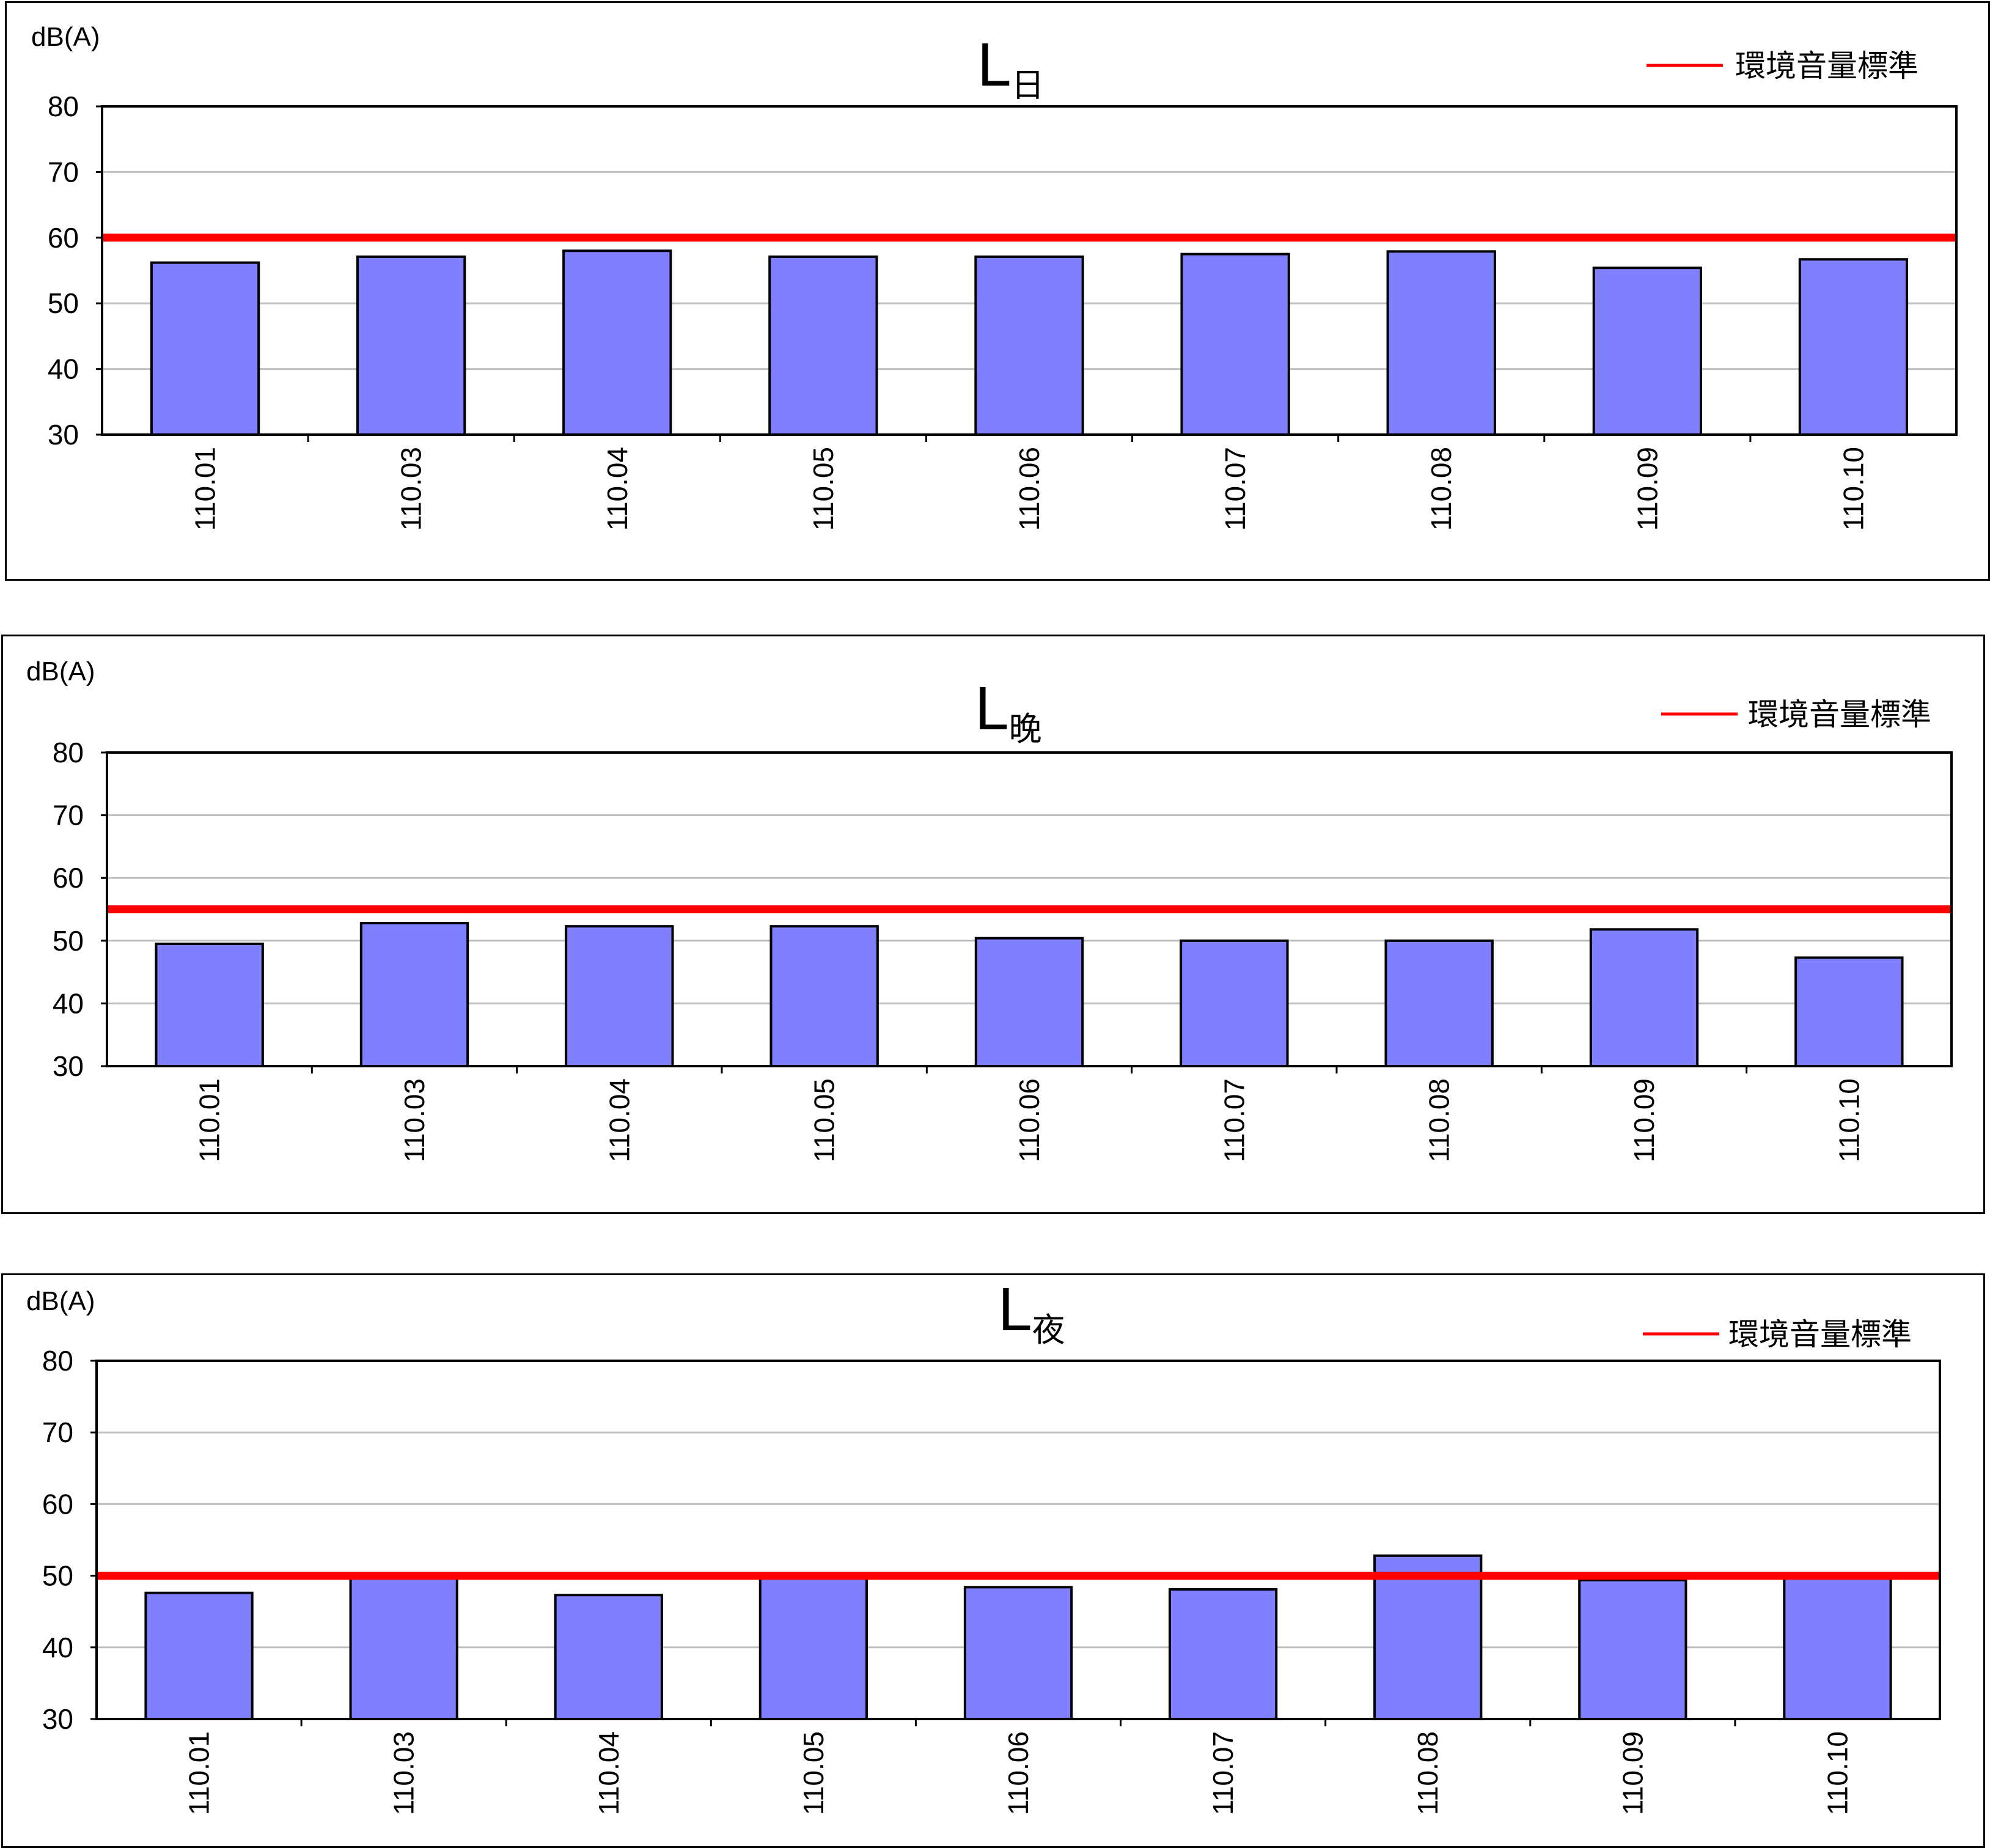  I want to click on chart-title-day: L日, so click(1011, 67).